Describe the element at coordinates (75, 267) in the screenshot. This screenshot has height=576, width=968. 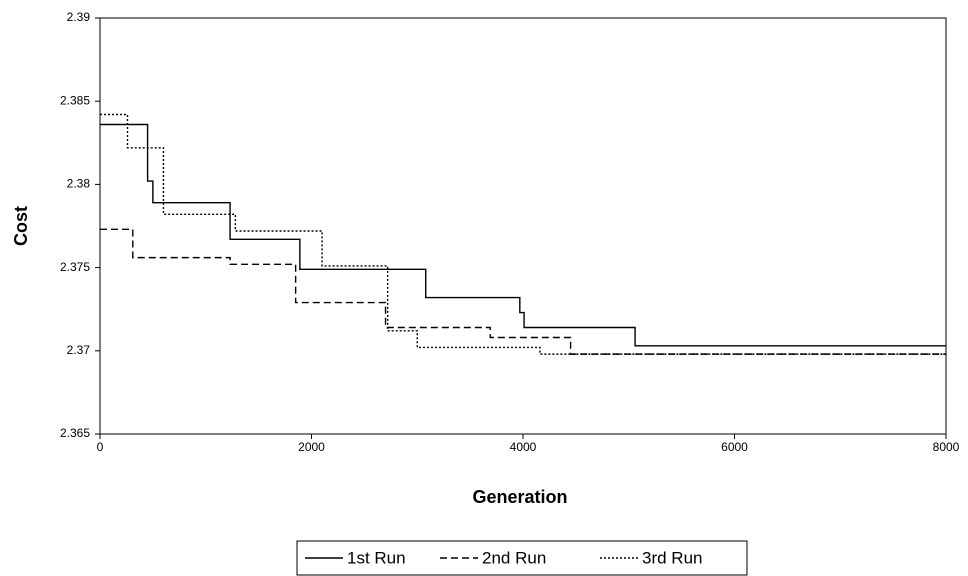
I see `y-tick-label: 2.375` at that location.